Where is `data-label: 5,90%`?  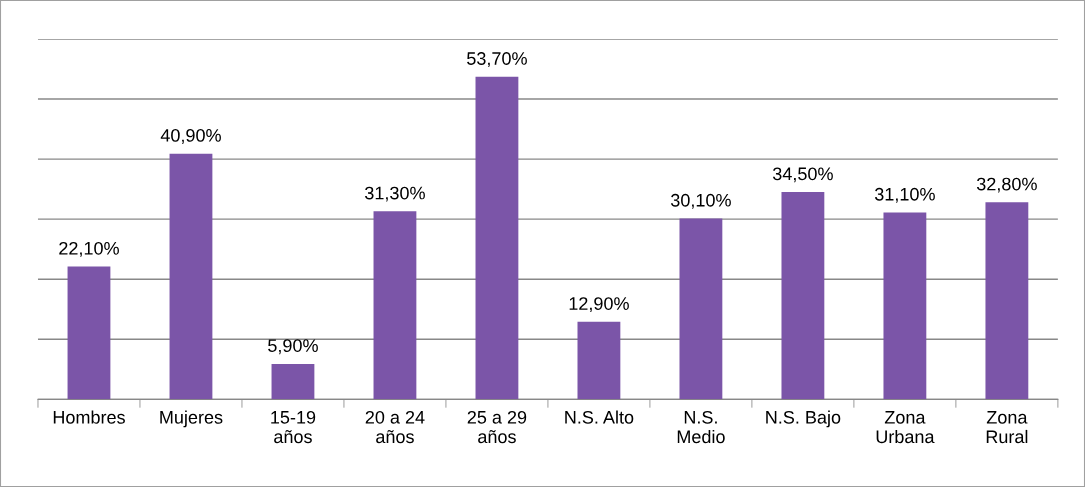
data-label: 5,90% is located at coordinates (293, 347).